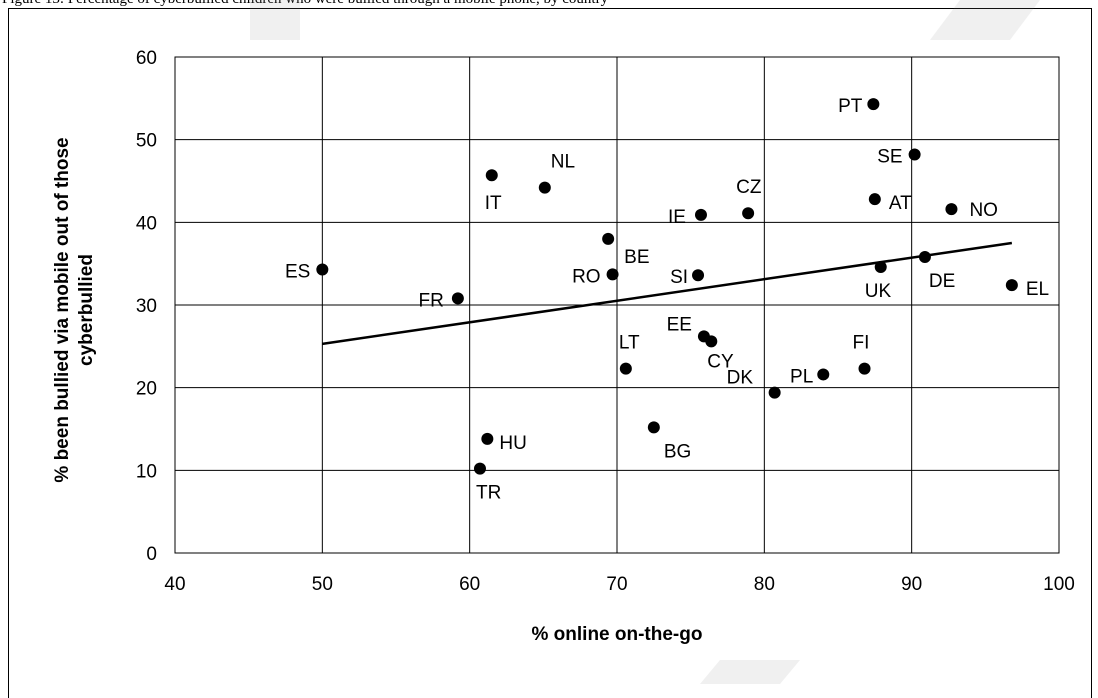 The height and width of the screenshot is (698, 1098). What do you see at coordinates (801, 376) in the screenshot?
I see `data-point-label-pl: PL` at bounding box center [801, 376].